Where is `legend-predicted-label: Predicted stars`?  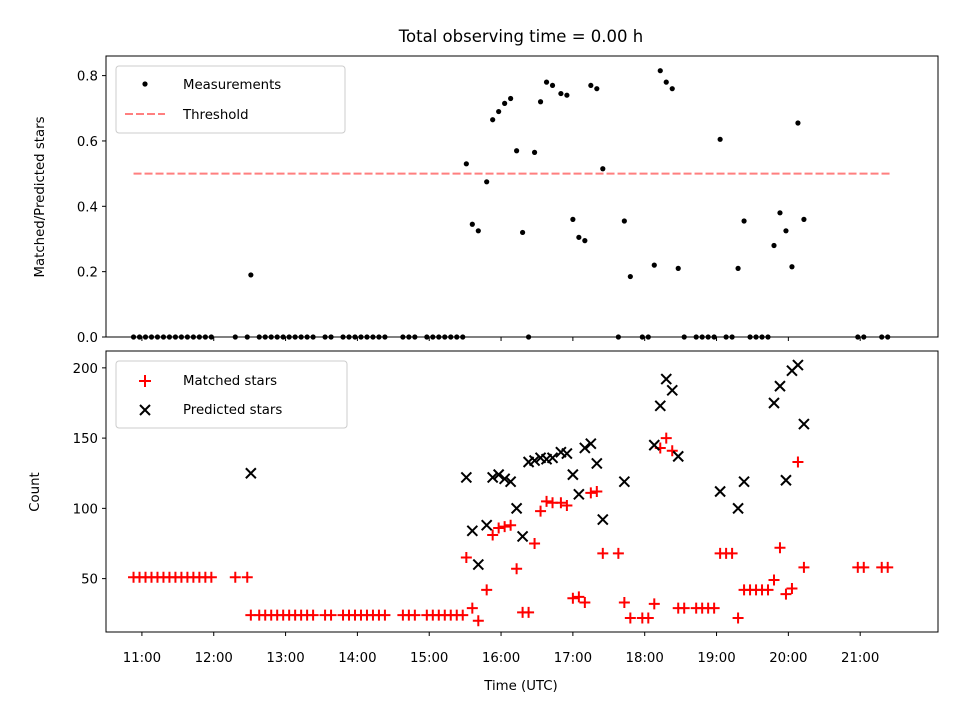 legend-predicted-label: Predicted stars is located at coordinates (232, 410).